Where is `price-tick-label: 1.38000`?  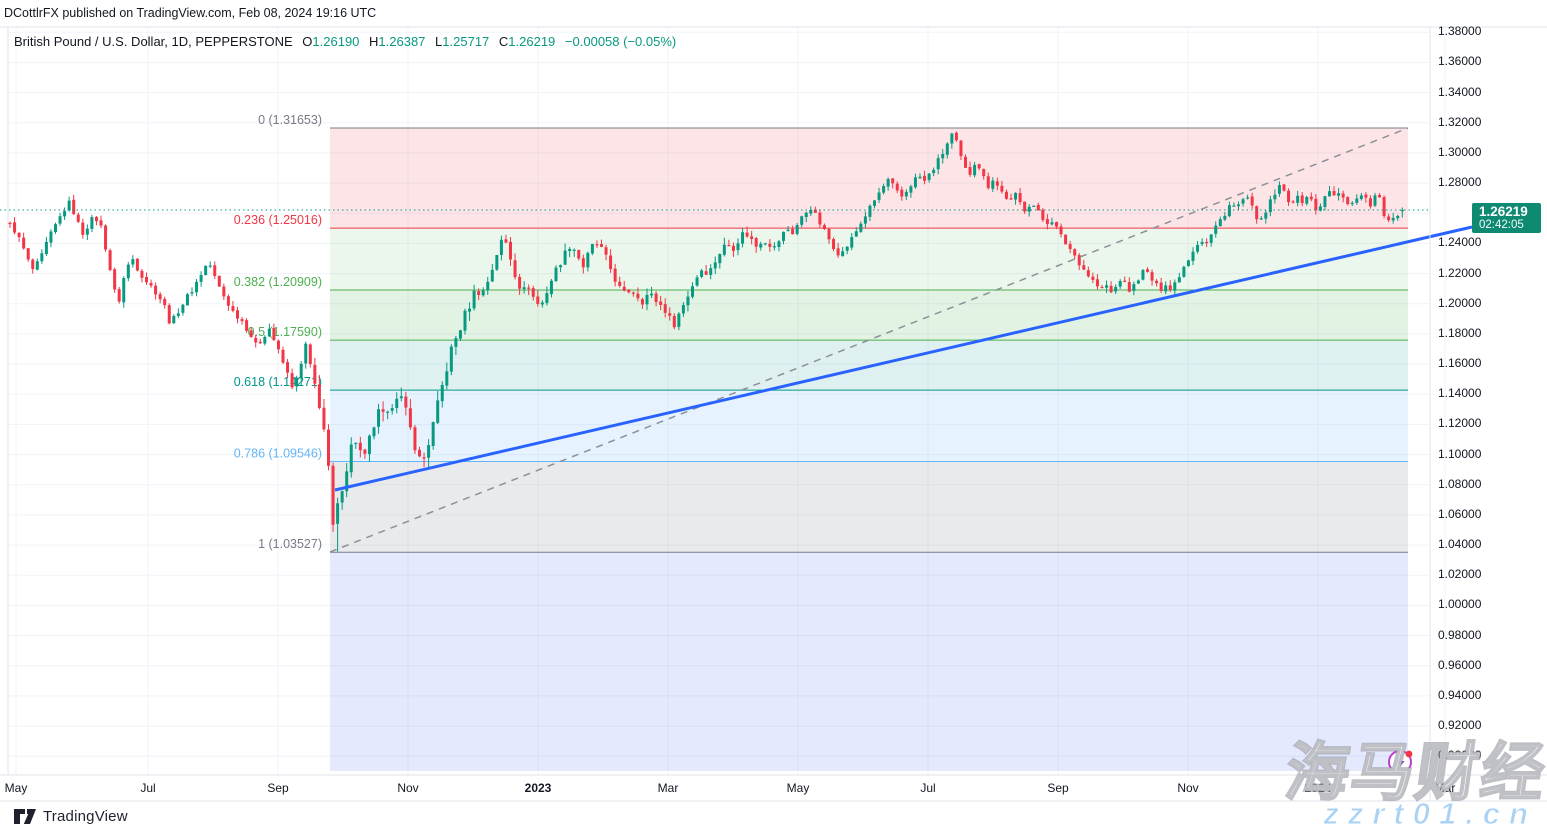
price-tick-label: 1.38000 is located at coordinates (1460, 31).